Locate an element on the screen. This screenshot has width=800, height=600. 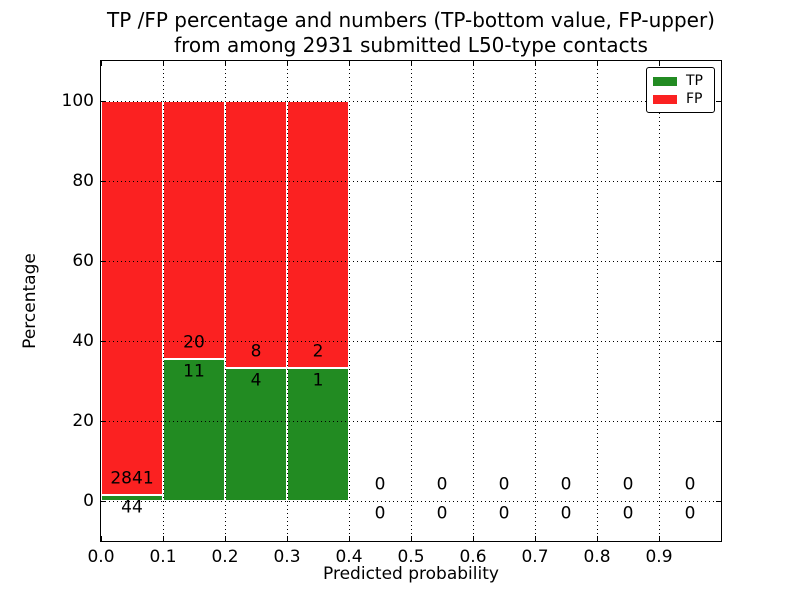
x-tick-label: 0.4 is located at coordinates (349, 557).